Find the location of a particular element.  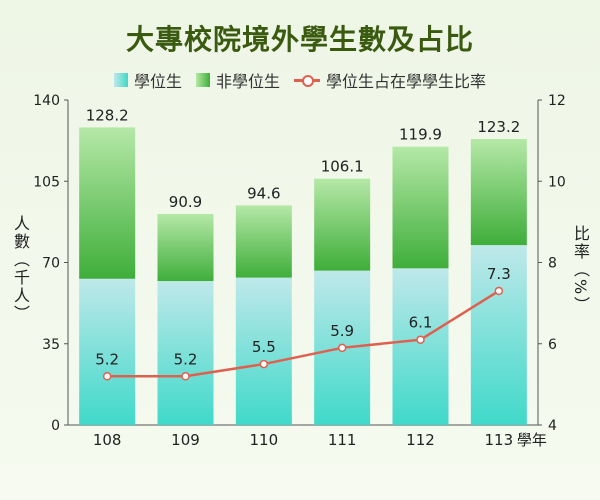

legend-swatch-non-degree is located at coordinates (202, 80).